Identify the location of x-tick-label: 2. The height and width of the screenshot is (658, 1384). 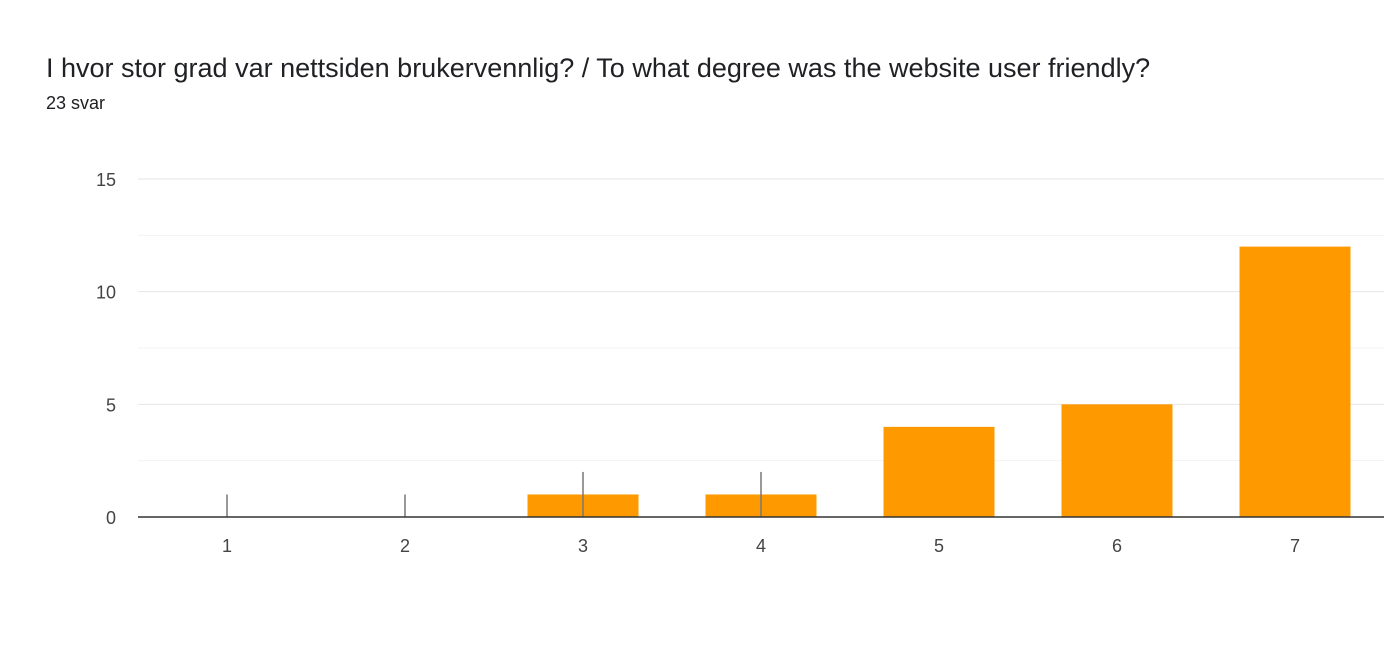
(405, 546).